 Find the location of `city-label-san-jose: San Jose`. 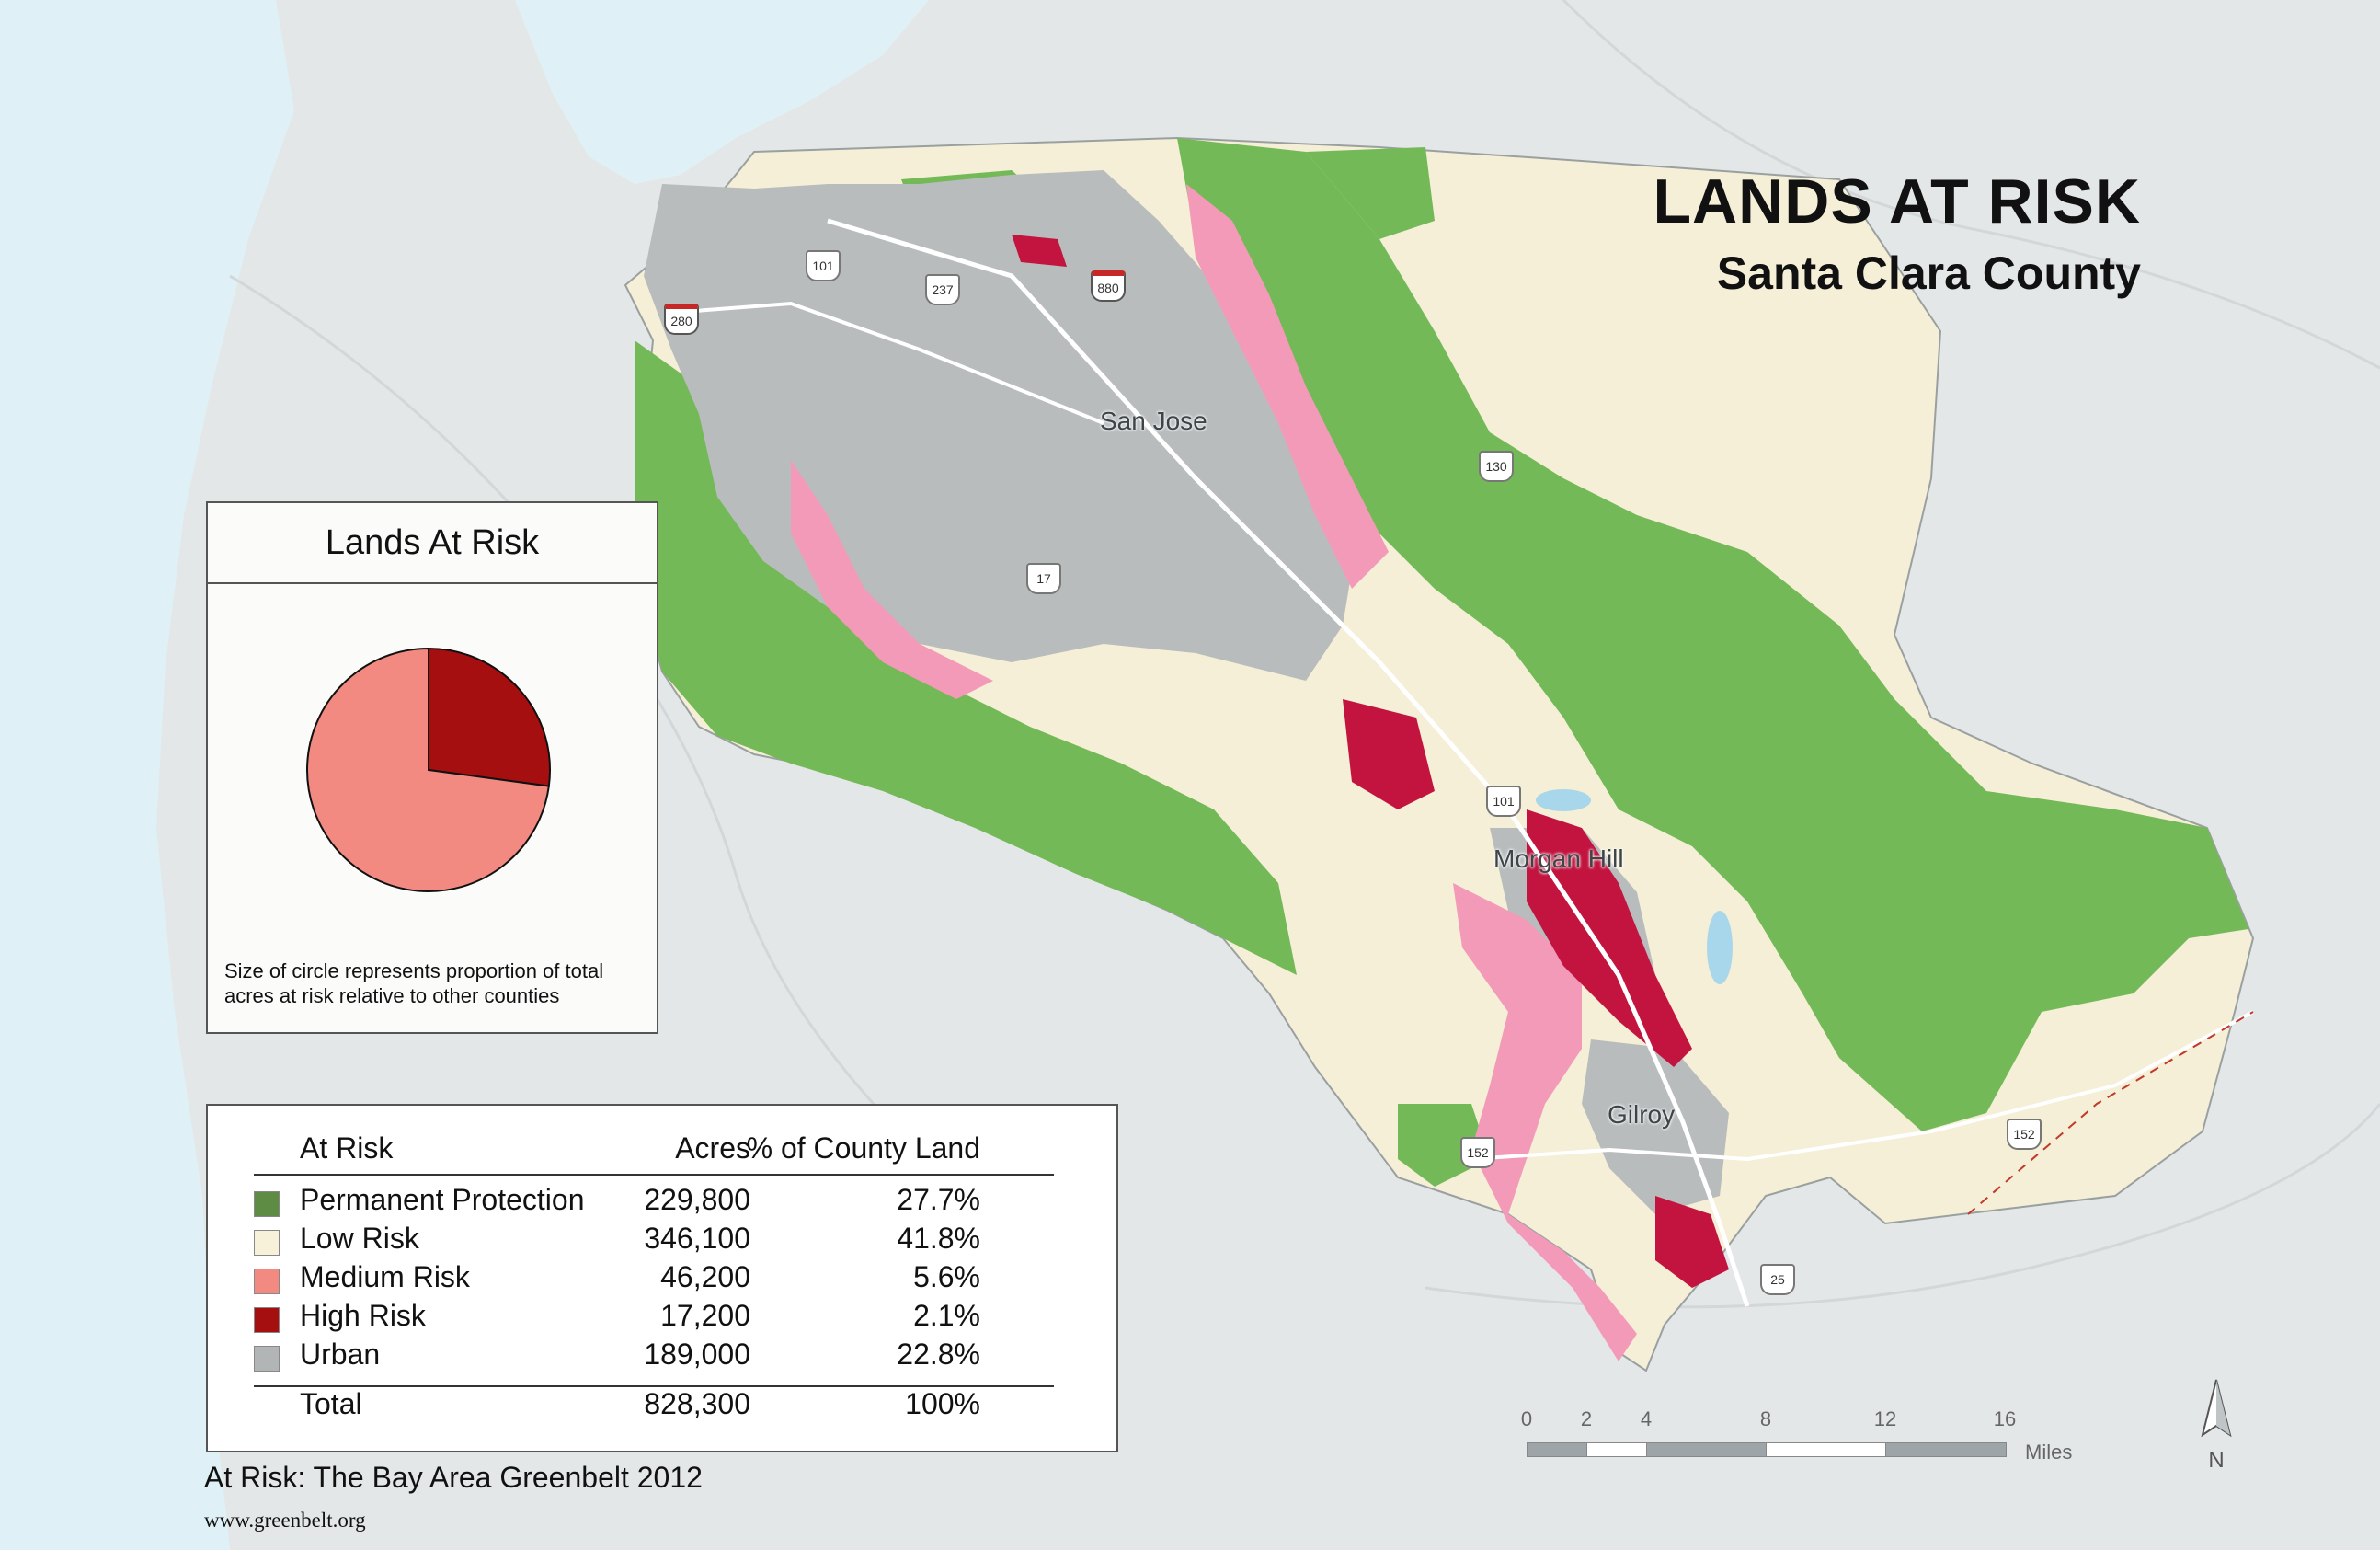

city-label-san-jose: San Jose is located at coordinates (1153, 421).